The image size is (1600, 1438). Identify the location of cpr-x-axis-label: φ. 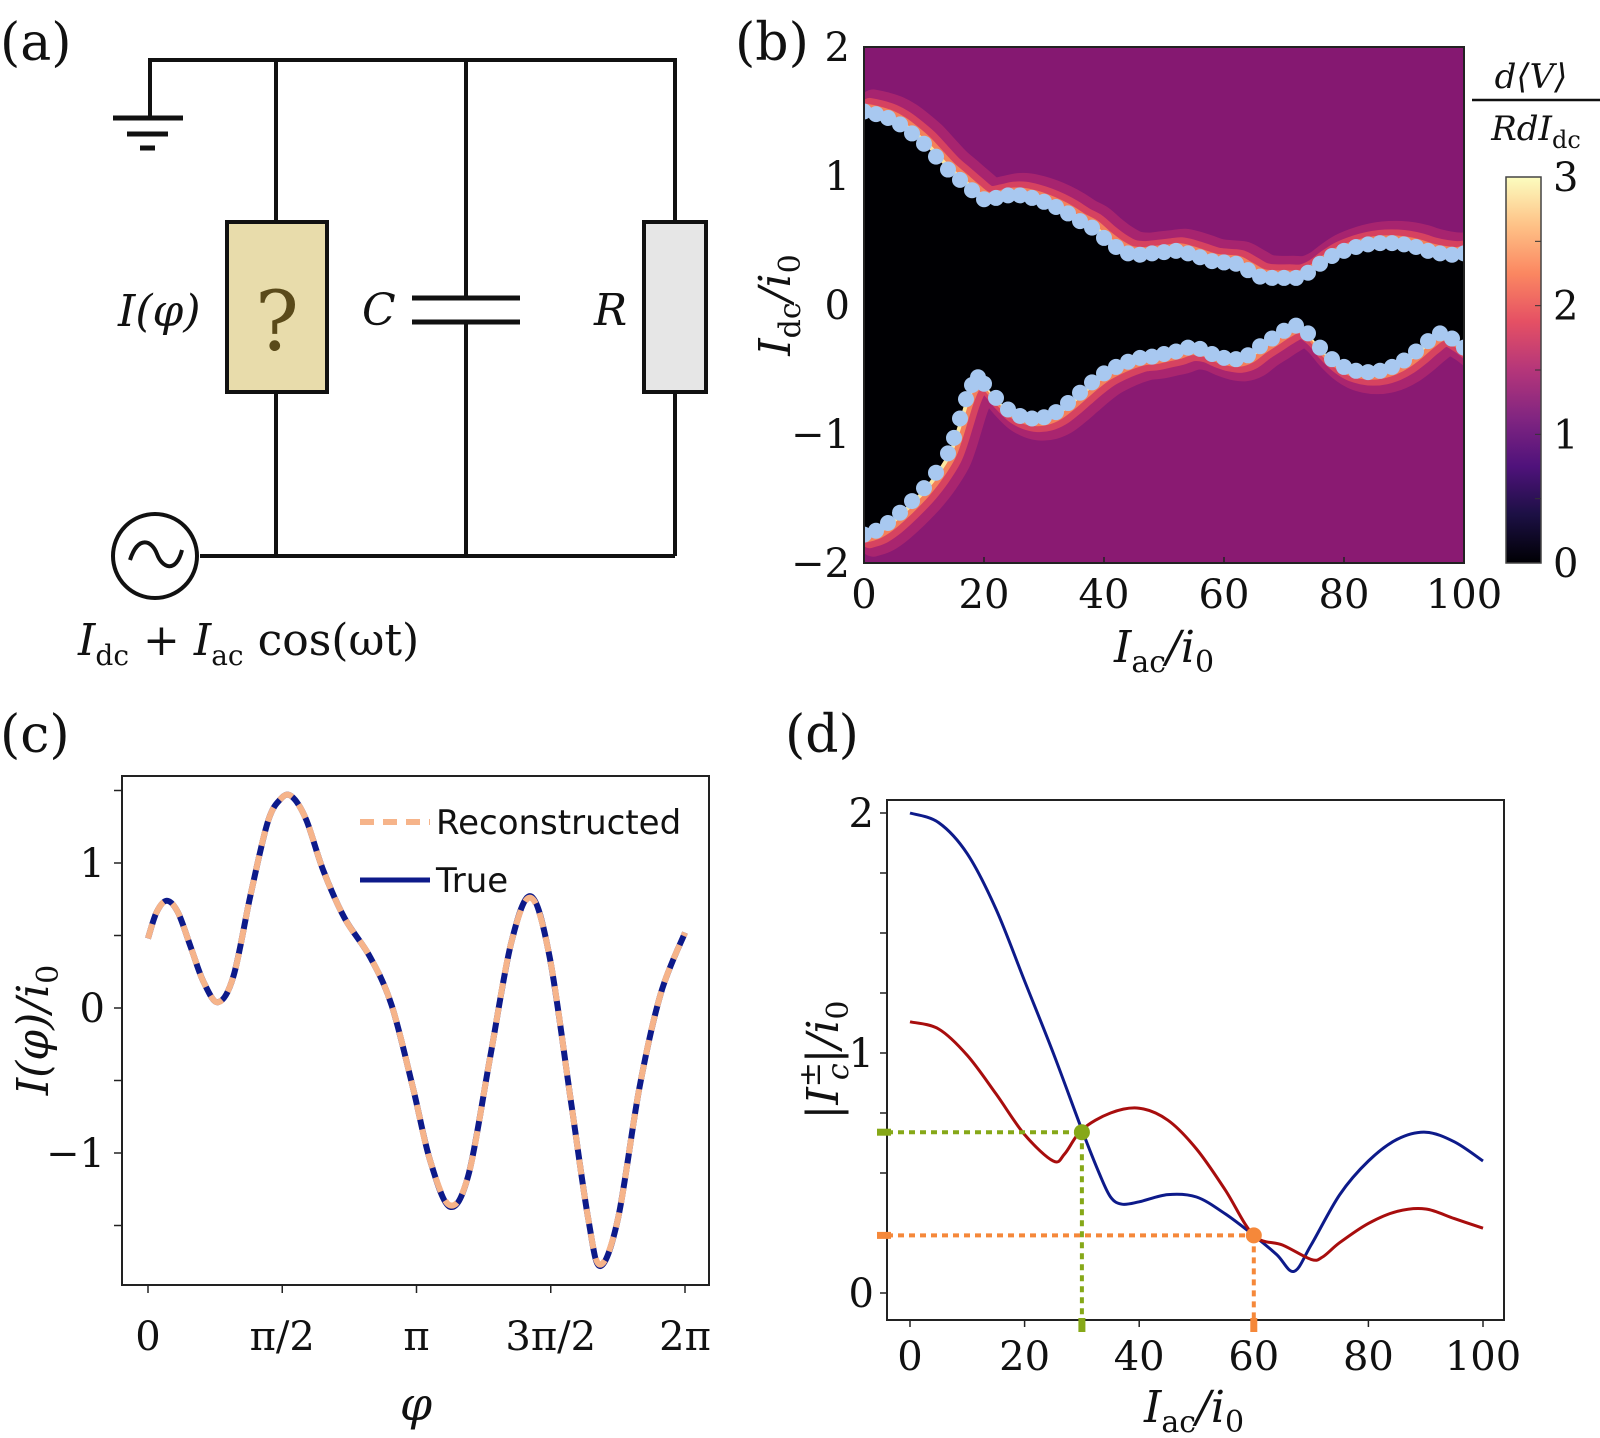
(416, 1404).